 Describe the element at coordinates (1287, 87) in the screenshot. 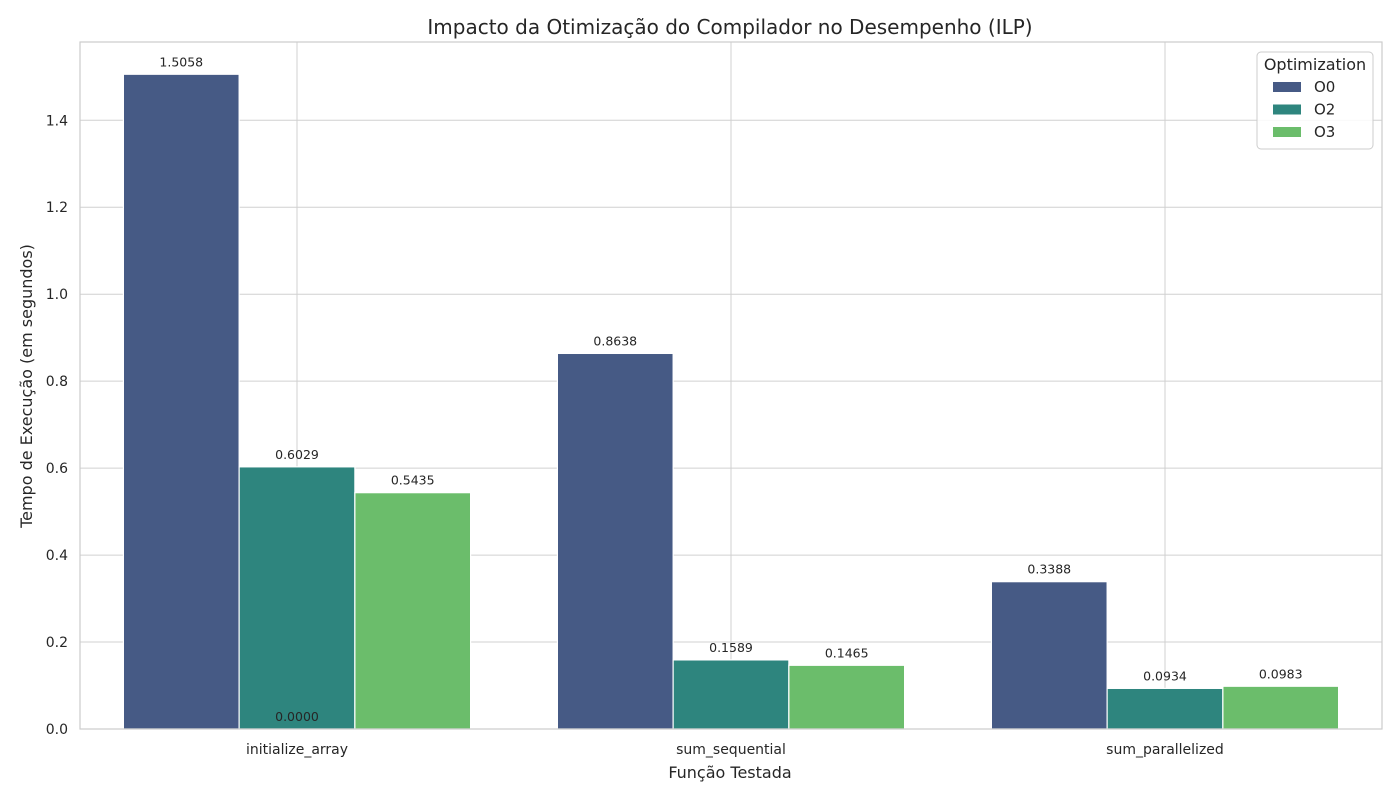

I see `legend-swatch-O0` at that location.